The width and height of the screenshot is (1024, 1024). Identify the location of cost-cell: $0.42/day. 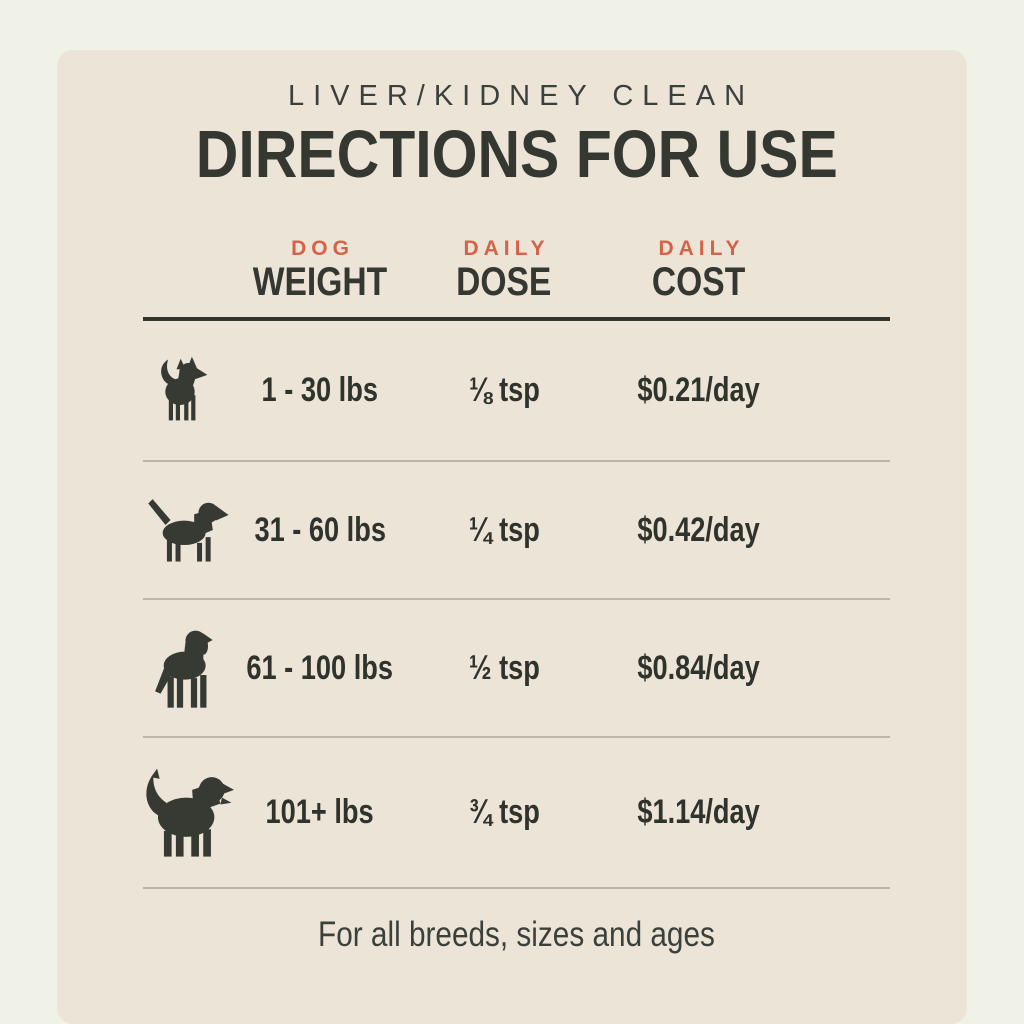
(699, 529).